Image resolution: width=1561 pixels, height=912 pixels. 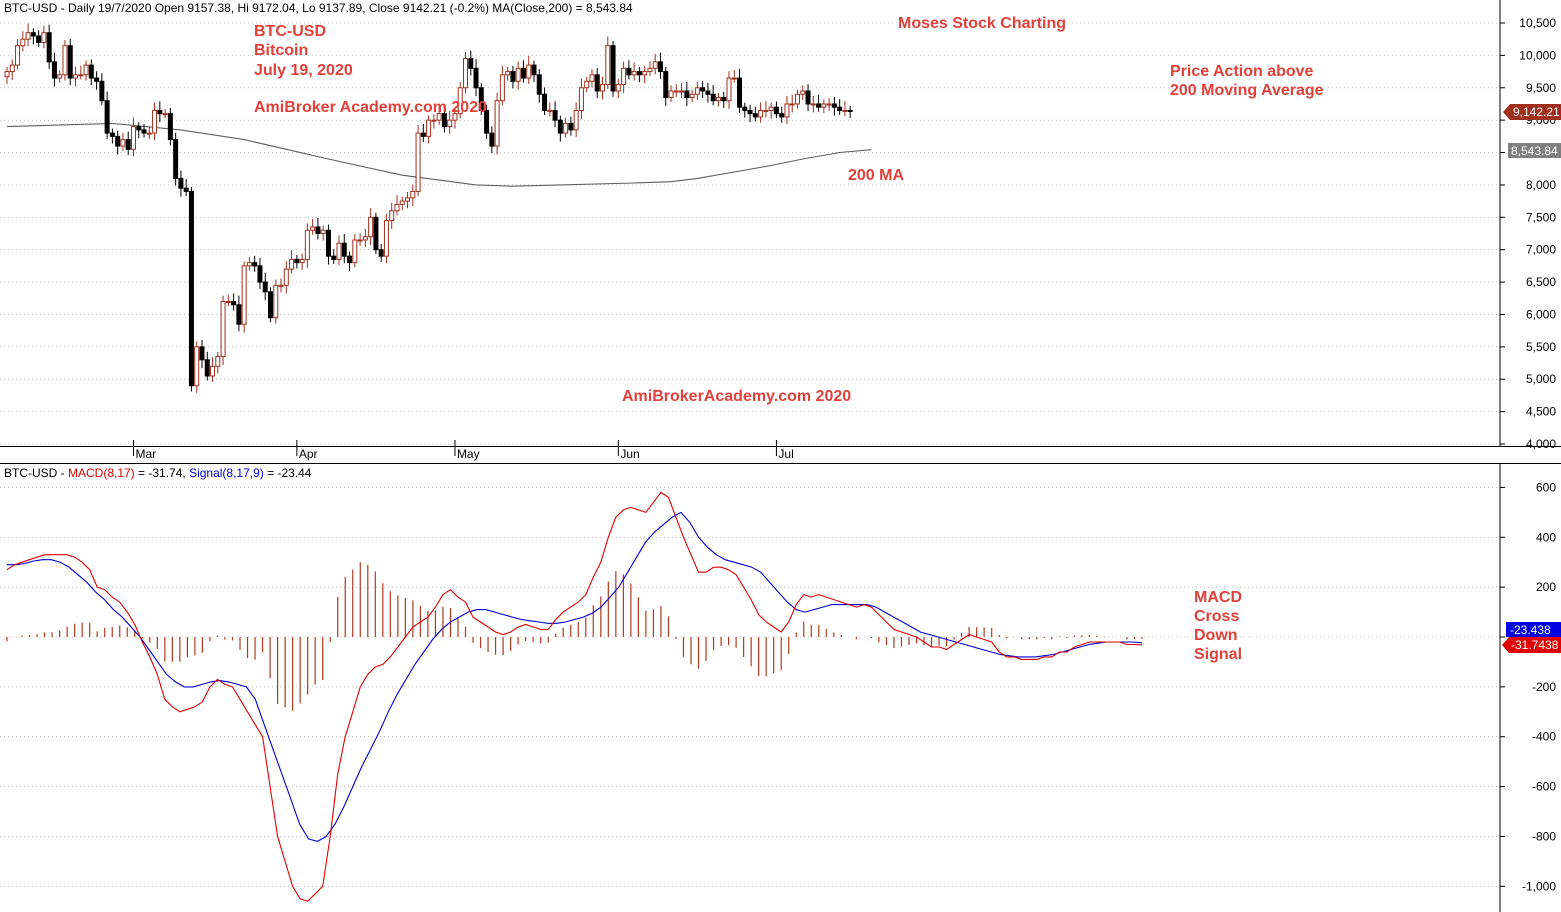 What do you see at coordinates (1544, 787) in the screenshot?
I see `macd-tick-label: -600` at bounding box center [1544, 787].